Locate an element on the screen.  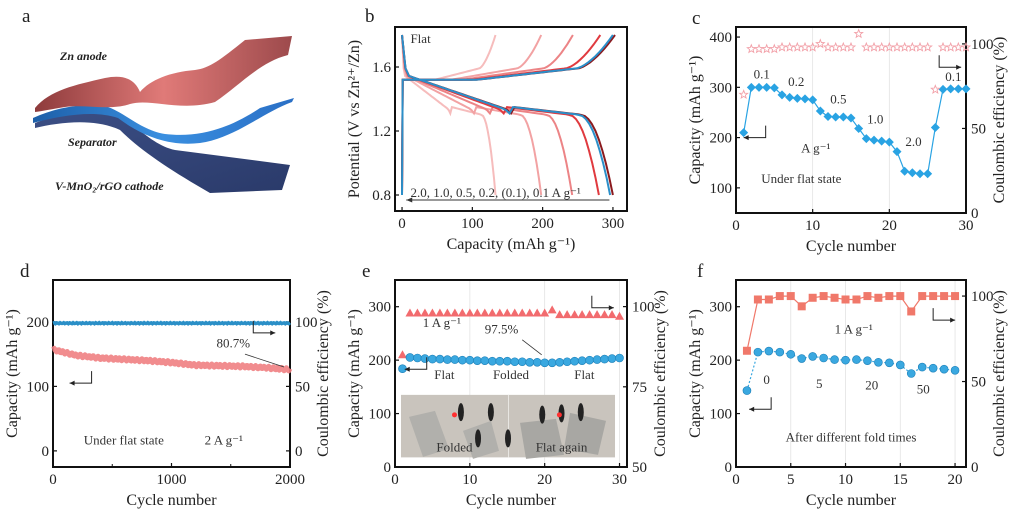
efficiency-trace is located at coordinates (172, 323).